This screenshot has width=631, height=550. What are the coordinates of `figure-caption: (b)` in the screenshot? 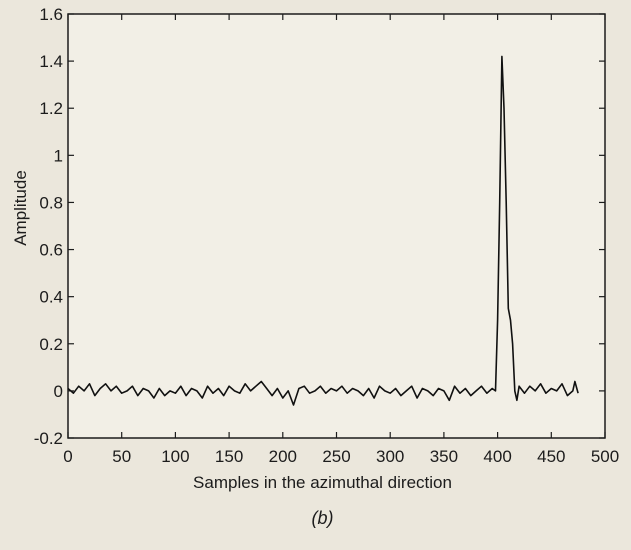 It's located at (323, 518).